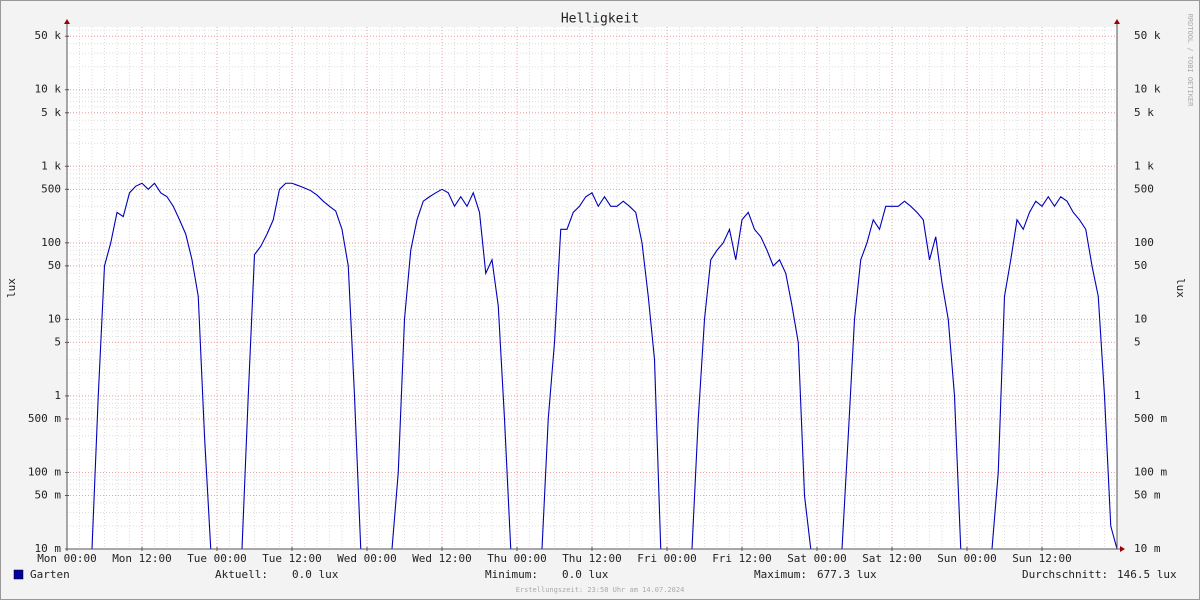 This screenshot has width=1200, height=600. Describe the element at coordinates (1147, 548) in the screenshot. I see `y-tick-label-right: 10 m` at that location.